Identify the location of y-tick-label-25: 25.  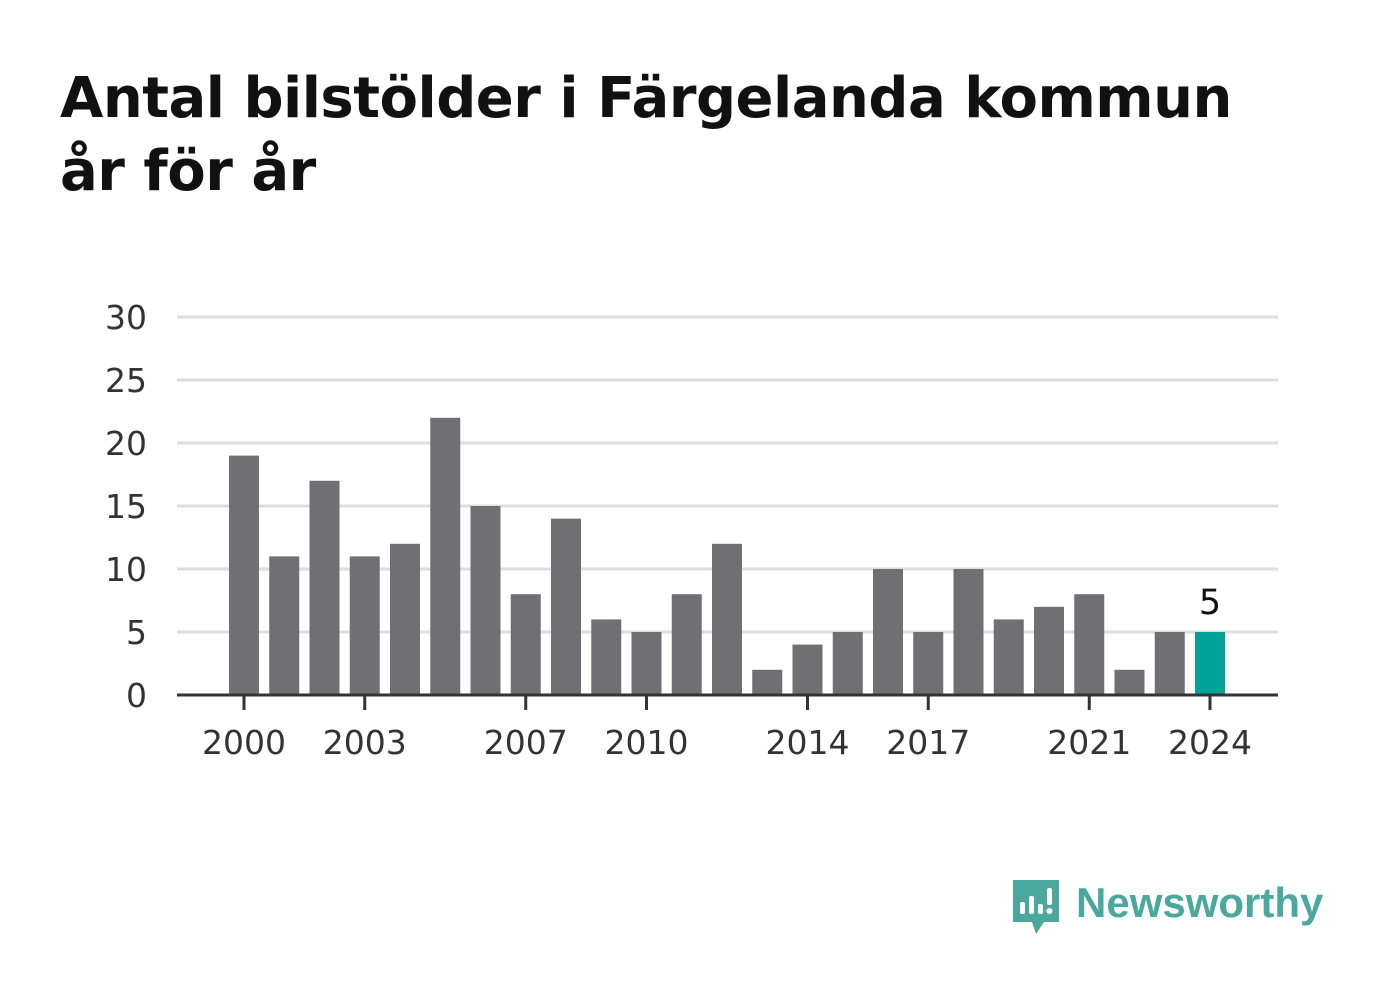
(126, 380).